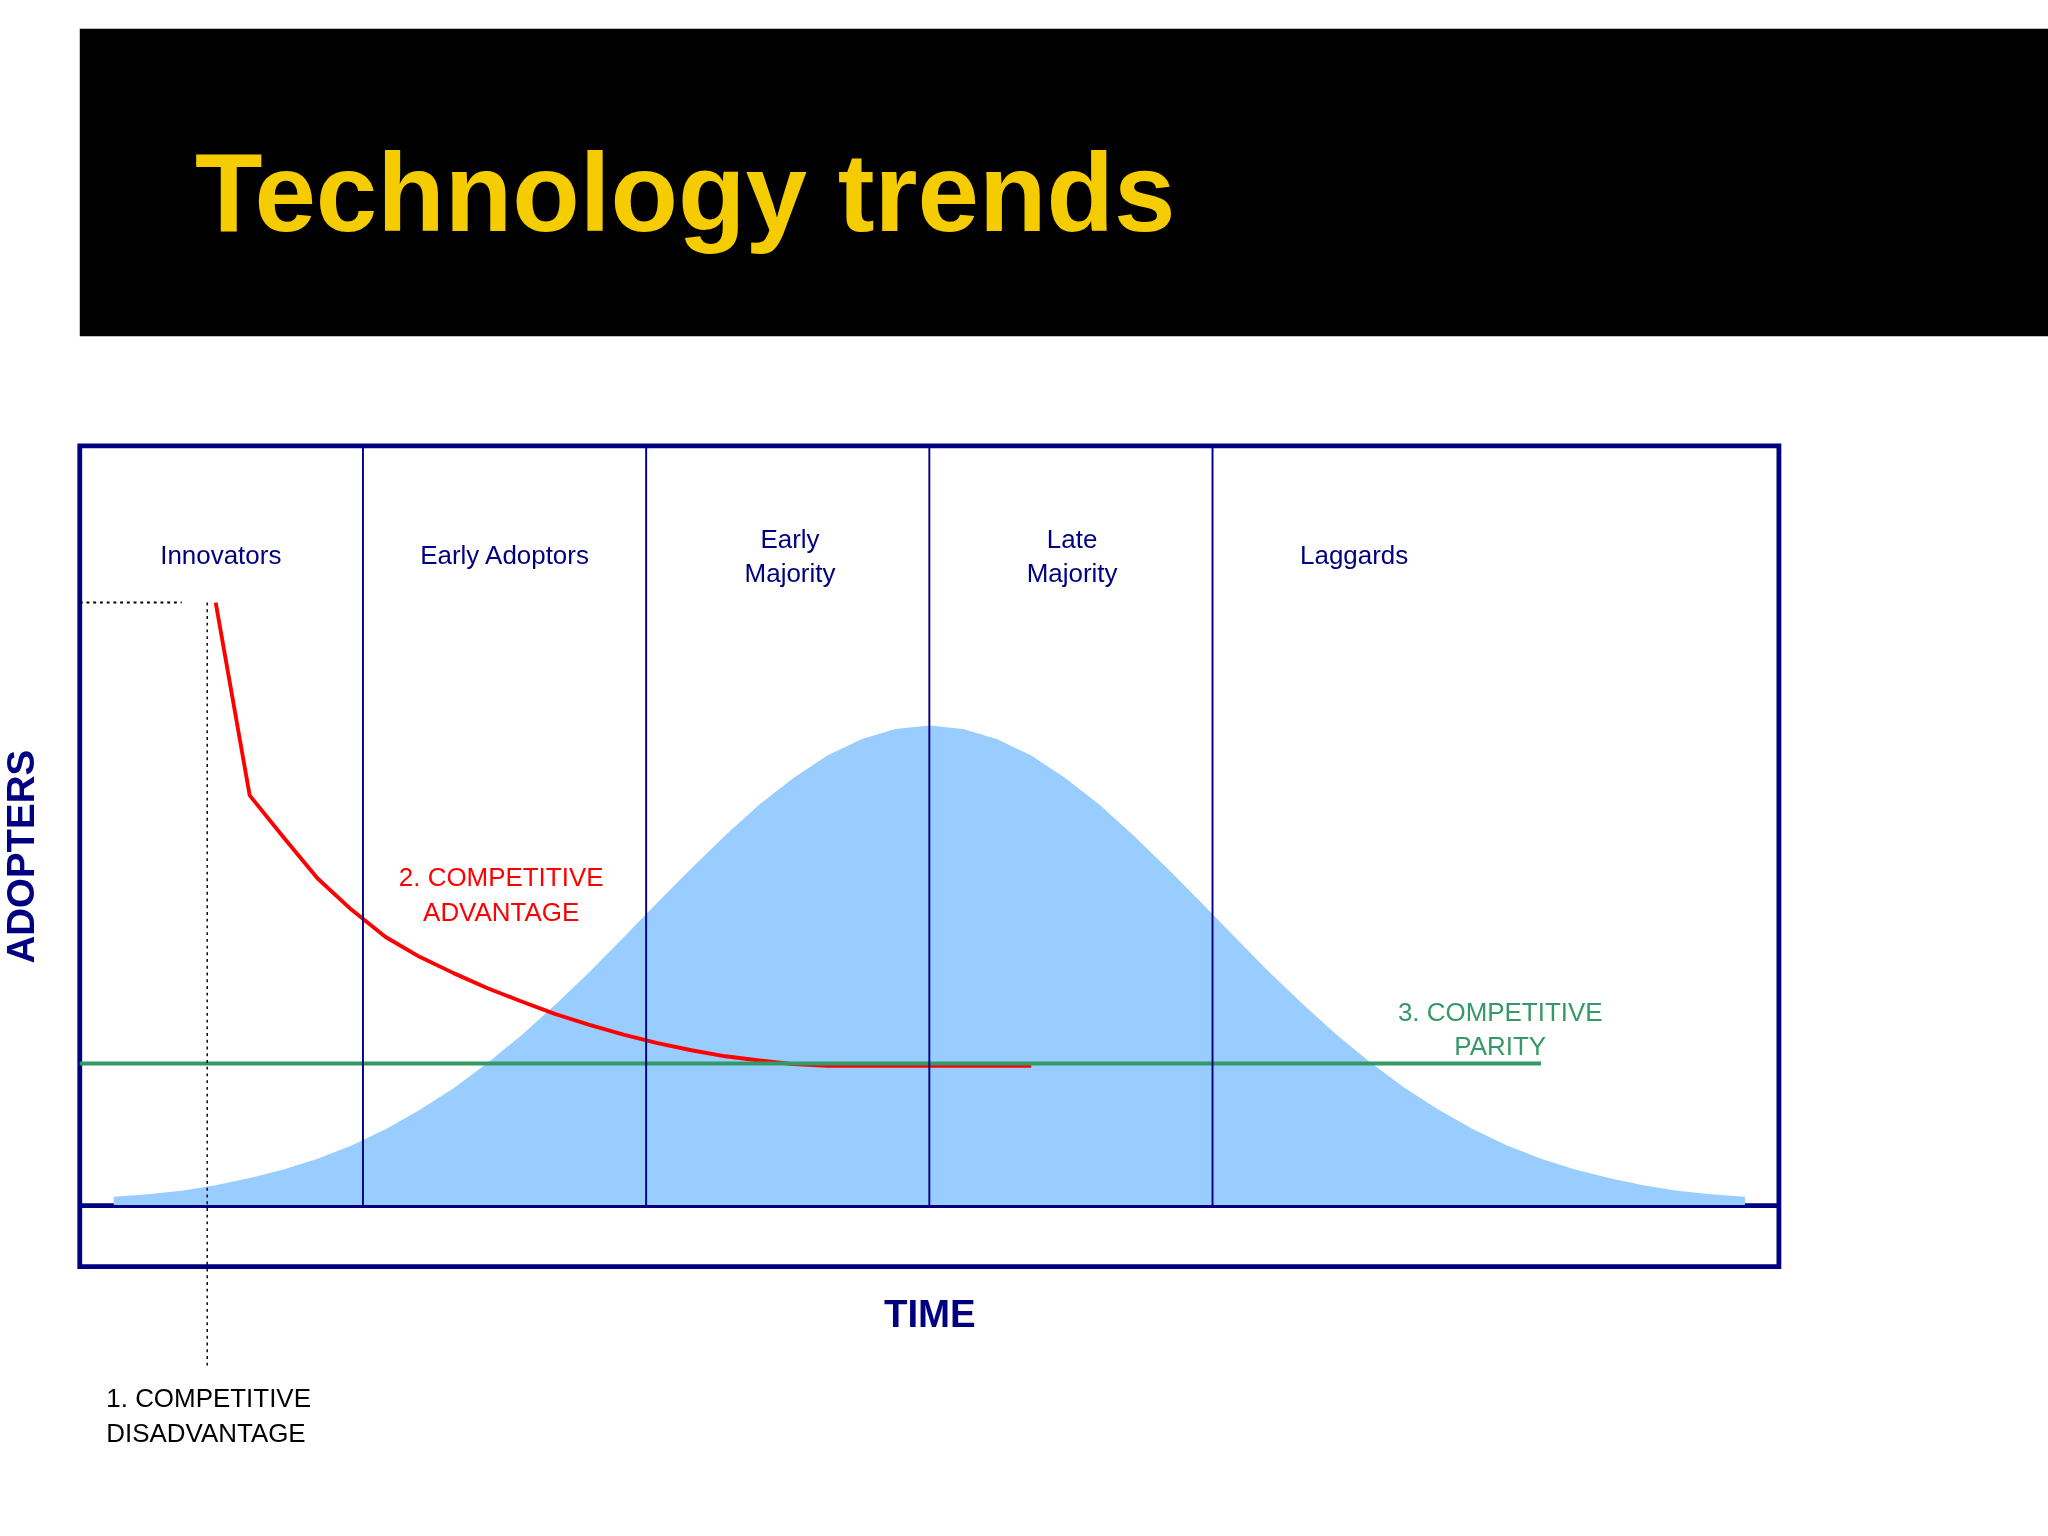  What do you see at coordinates (1354, 555) in the screenshot?
I see `text: Laggards` at bounding box center [1354, 555].